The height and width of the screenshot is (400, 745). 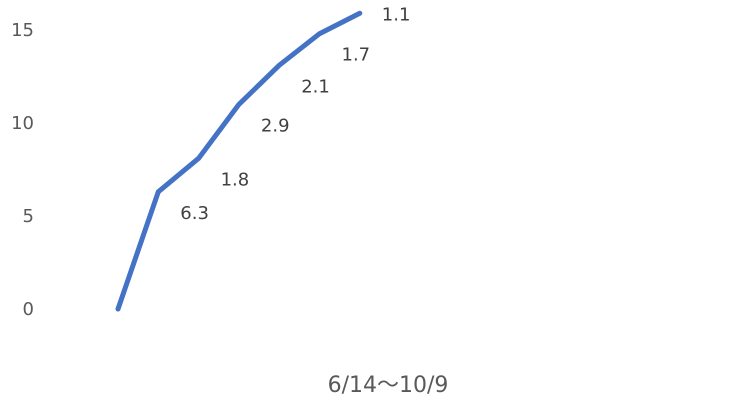 What do you see at coordinates (235, 179) in the screenshot?
I see `data-label: 1.8` at bounding box center [235, 179].